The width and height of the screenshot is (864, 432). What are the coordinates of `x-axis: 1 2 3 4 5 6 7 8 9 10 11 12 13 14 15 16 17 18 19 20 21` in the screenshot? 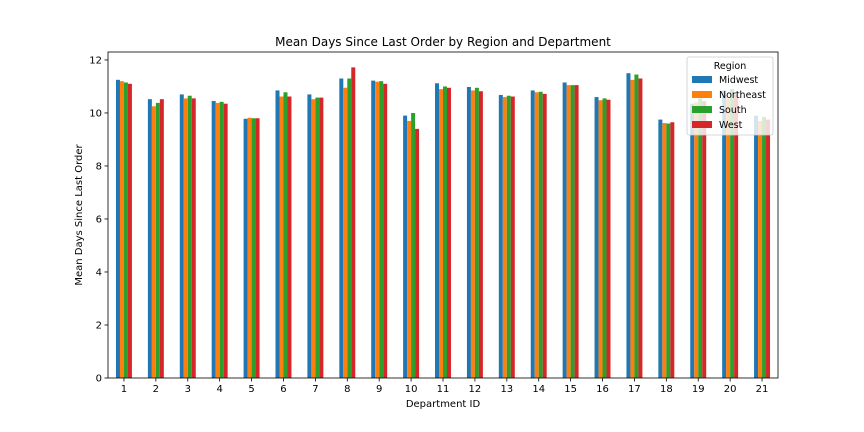 It's located at (445, 386).